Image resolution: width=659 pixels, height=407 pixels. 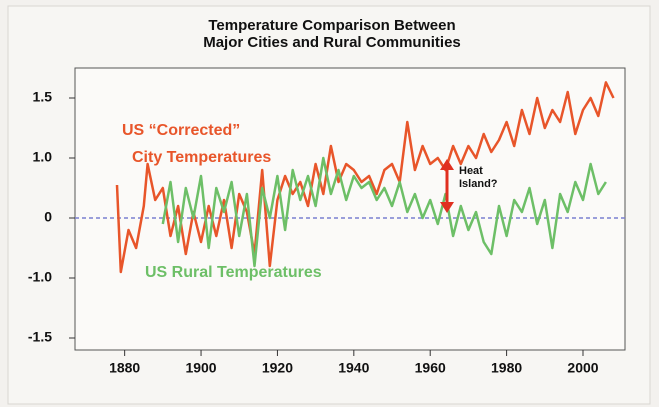 What do you see at coordinates (277, 368) in the screenshot?
I see `x-tick-label: 1920` at bounding box center [277, 368].